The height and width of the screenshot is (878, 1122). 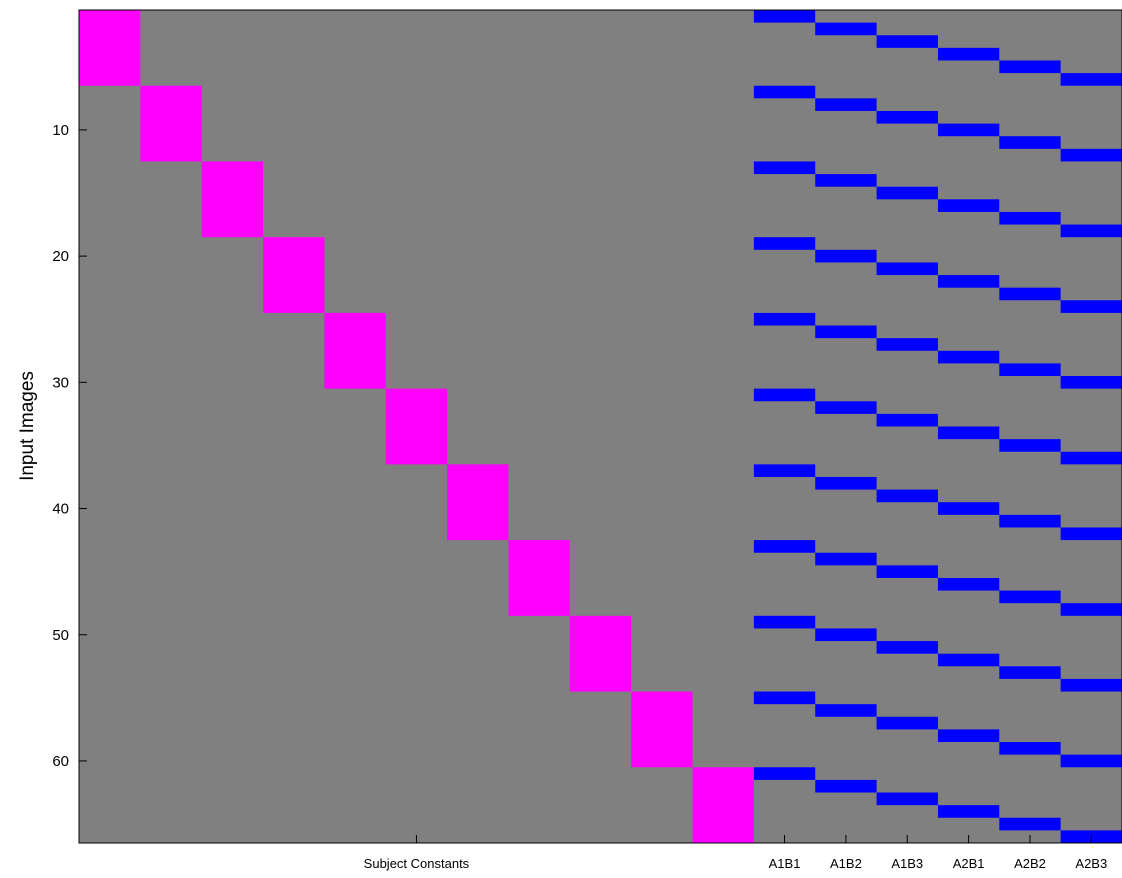 I want to click on y-axis-ticks: 10 20 30 40 50 60, so click(x=69, y=446).